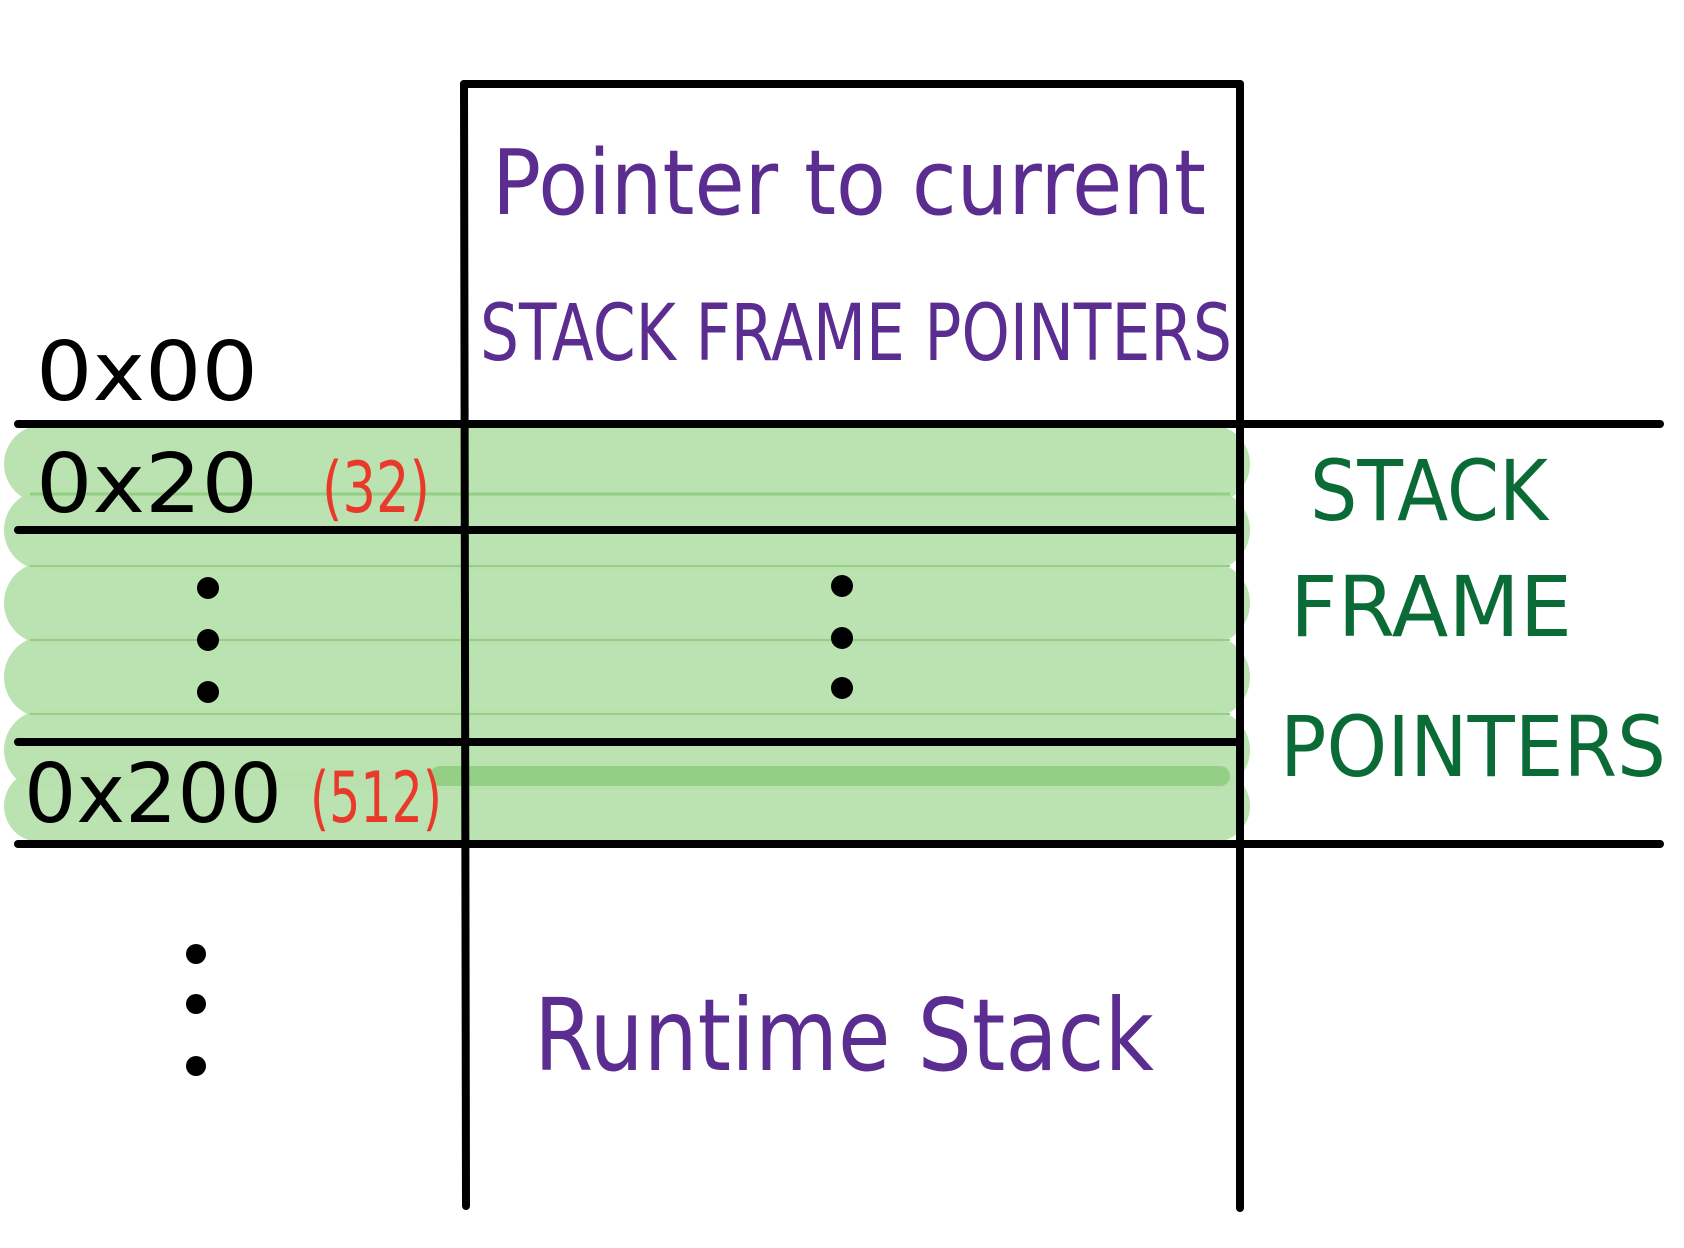 The image size is (1684, 1248). What do you see at coordinates (1473, 747) in the screenshot?
I see `region-label-line3: POINTERS` at bounding box center [1473, 747].